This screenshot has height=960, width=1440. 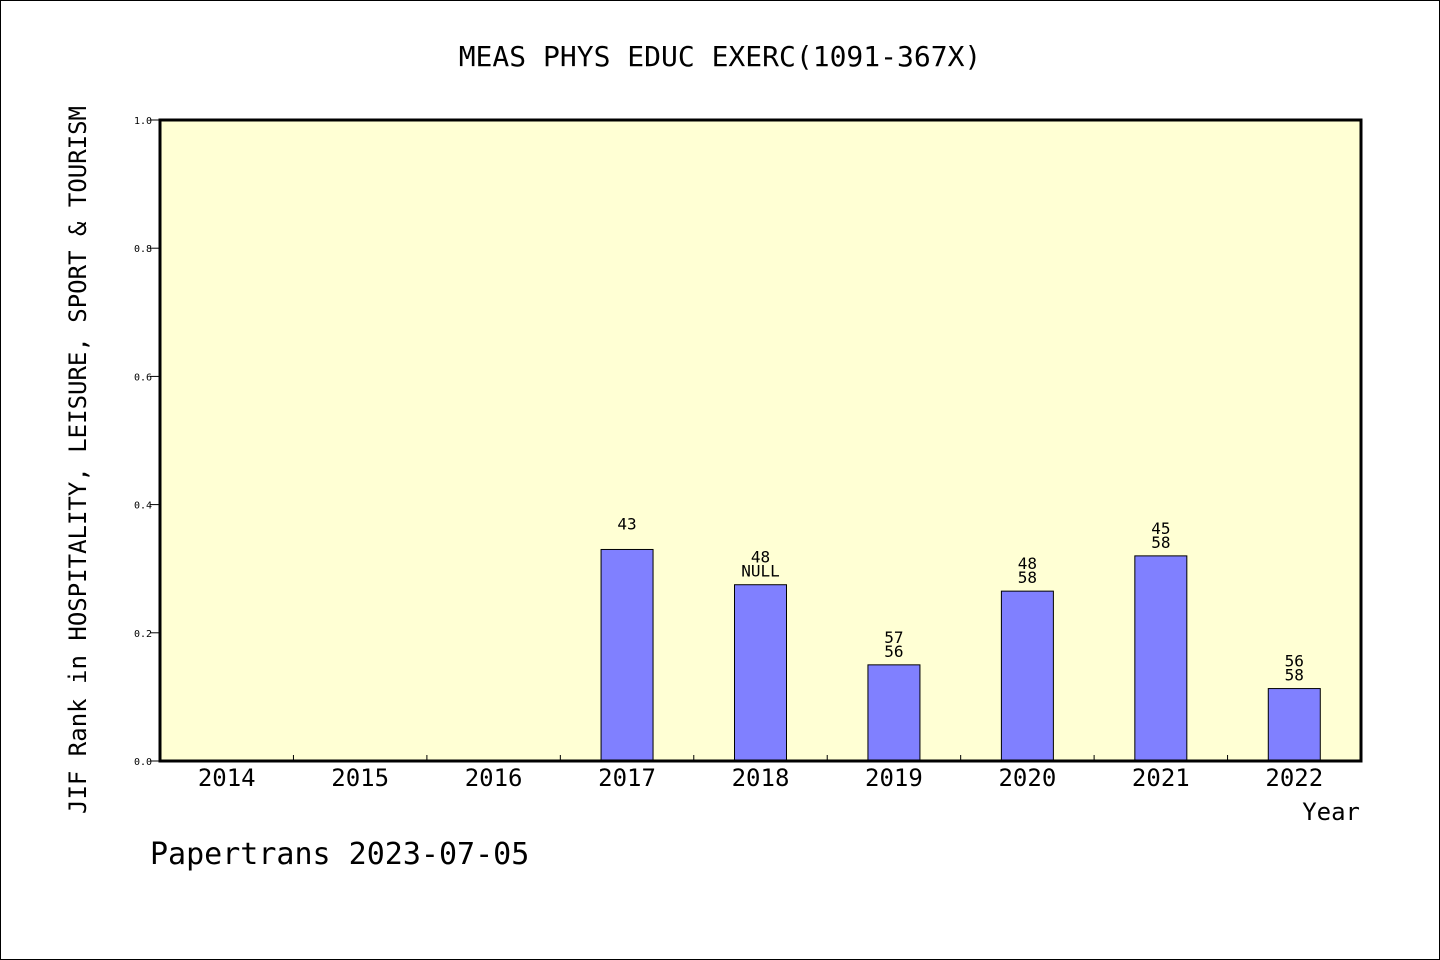 What do you see at coordinates (227, 778) in the screenshot?
I see `x-tick-label: 2014` at bounding box center [227, 778].